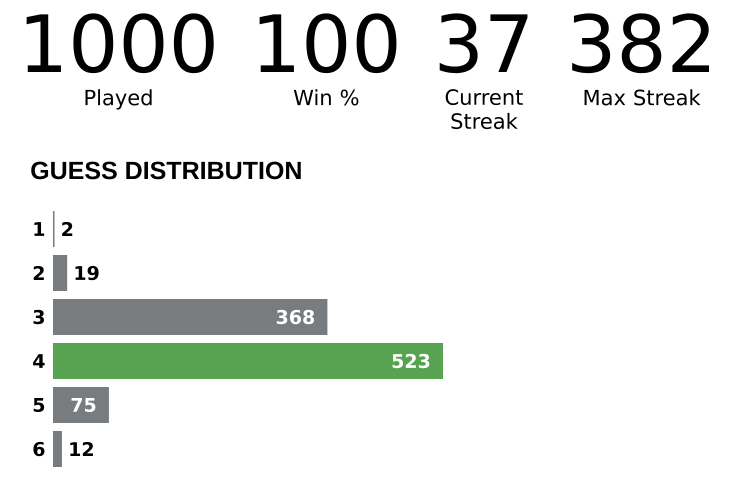  Describe the element at coordinates (39, 273) in the screenshot. I see `y-tick-label: 2` at that location.